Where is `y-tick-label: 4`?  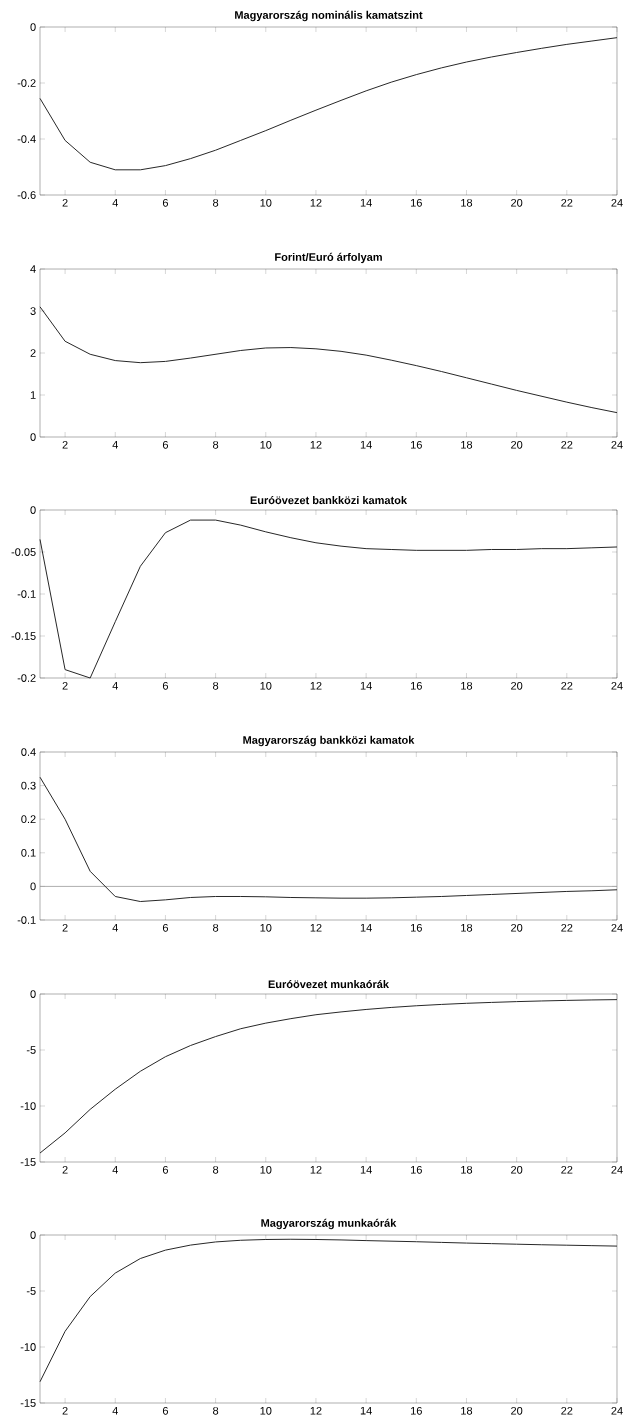
y-tick-label: 4 is located at coordinates (33, 269).